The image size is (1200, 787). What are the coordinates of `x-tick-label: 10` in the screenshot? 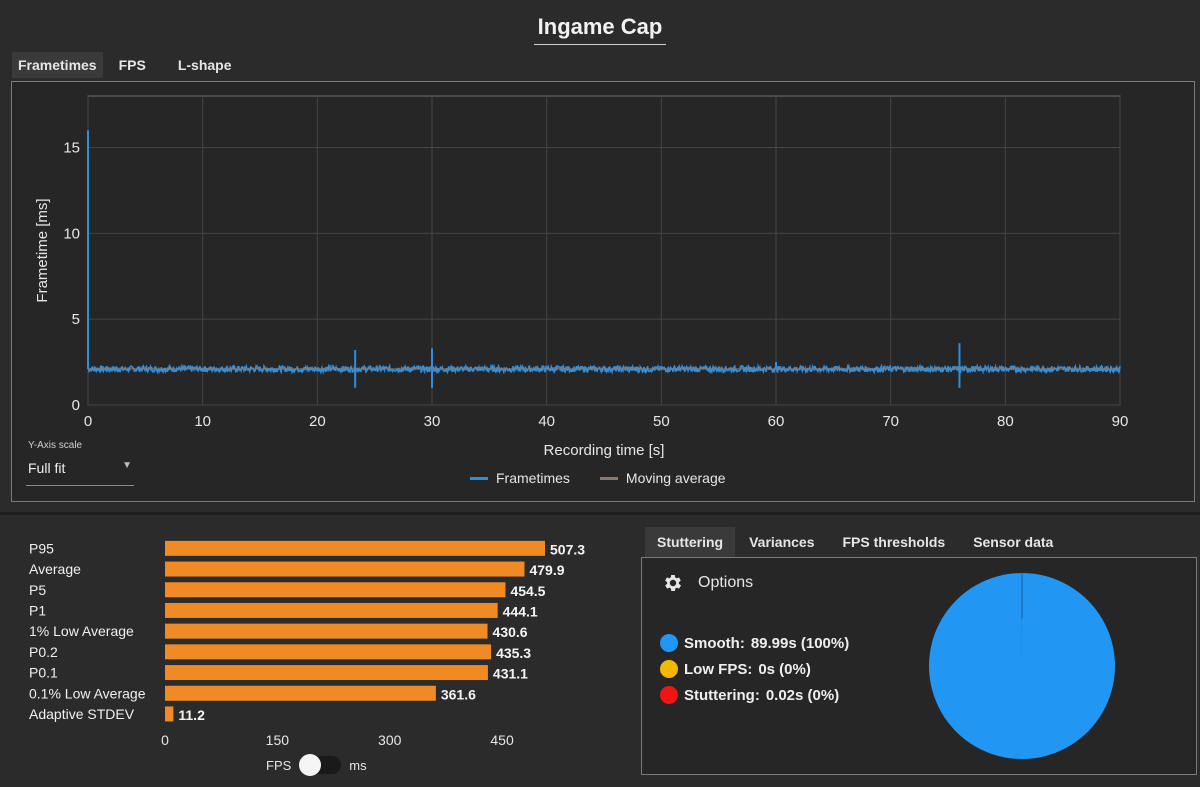 It's located at (202, 421).